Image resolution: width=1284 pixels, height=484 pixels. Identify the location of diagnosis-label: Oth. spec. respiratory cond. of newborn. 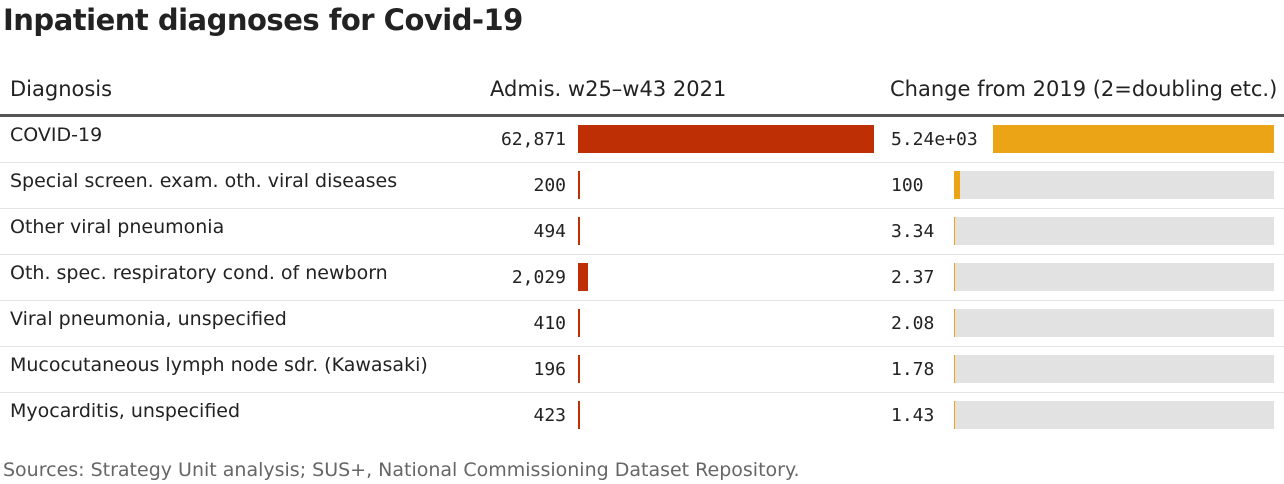
(199, 273).